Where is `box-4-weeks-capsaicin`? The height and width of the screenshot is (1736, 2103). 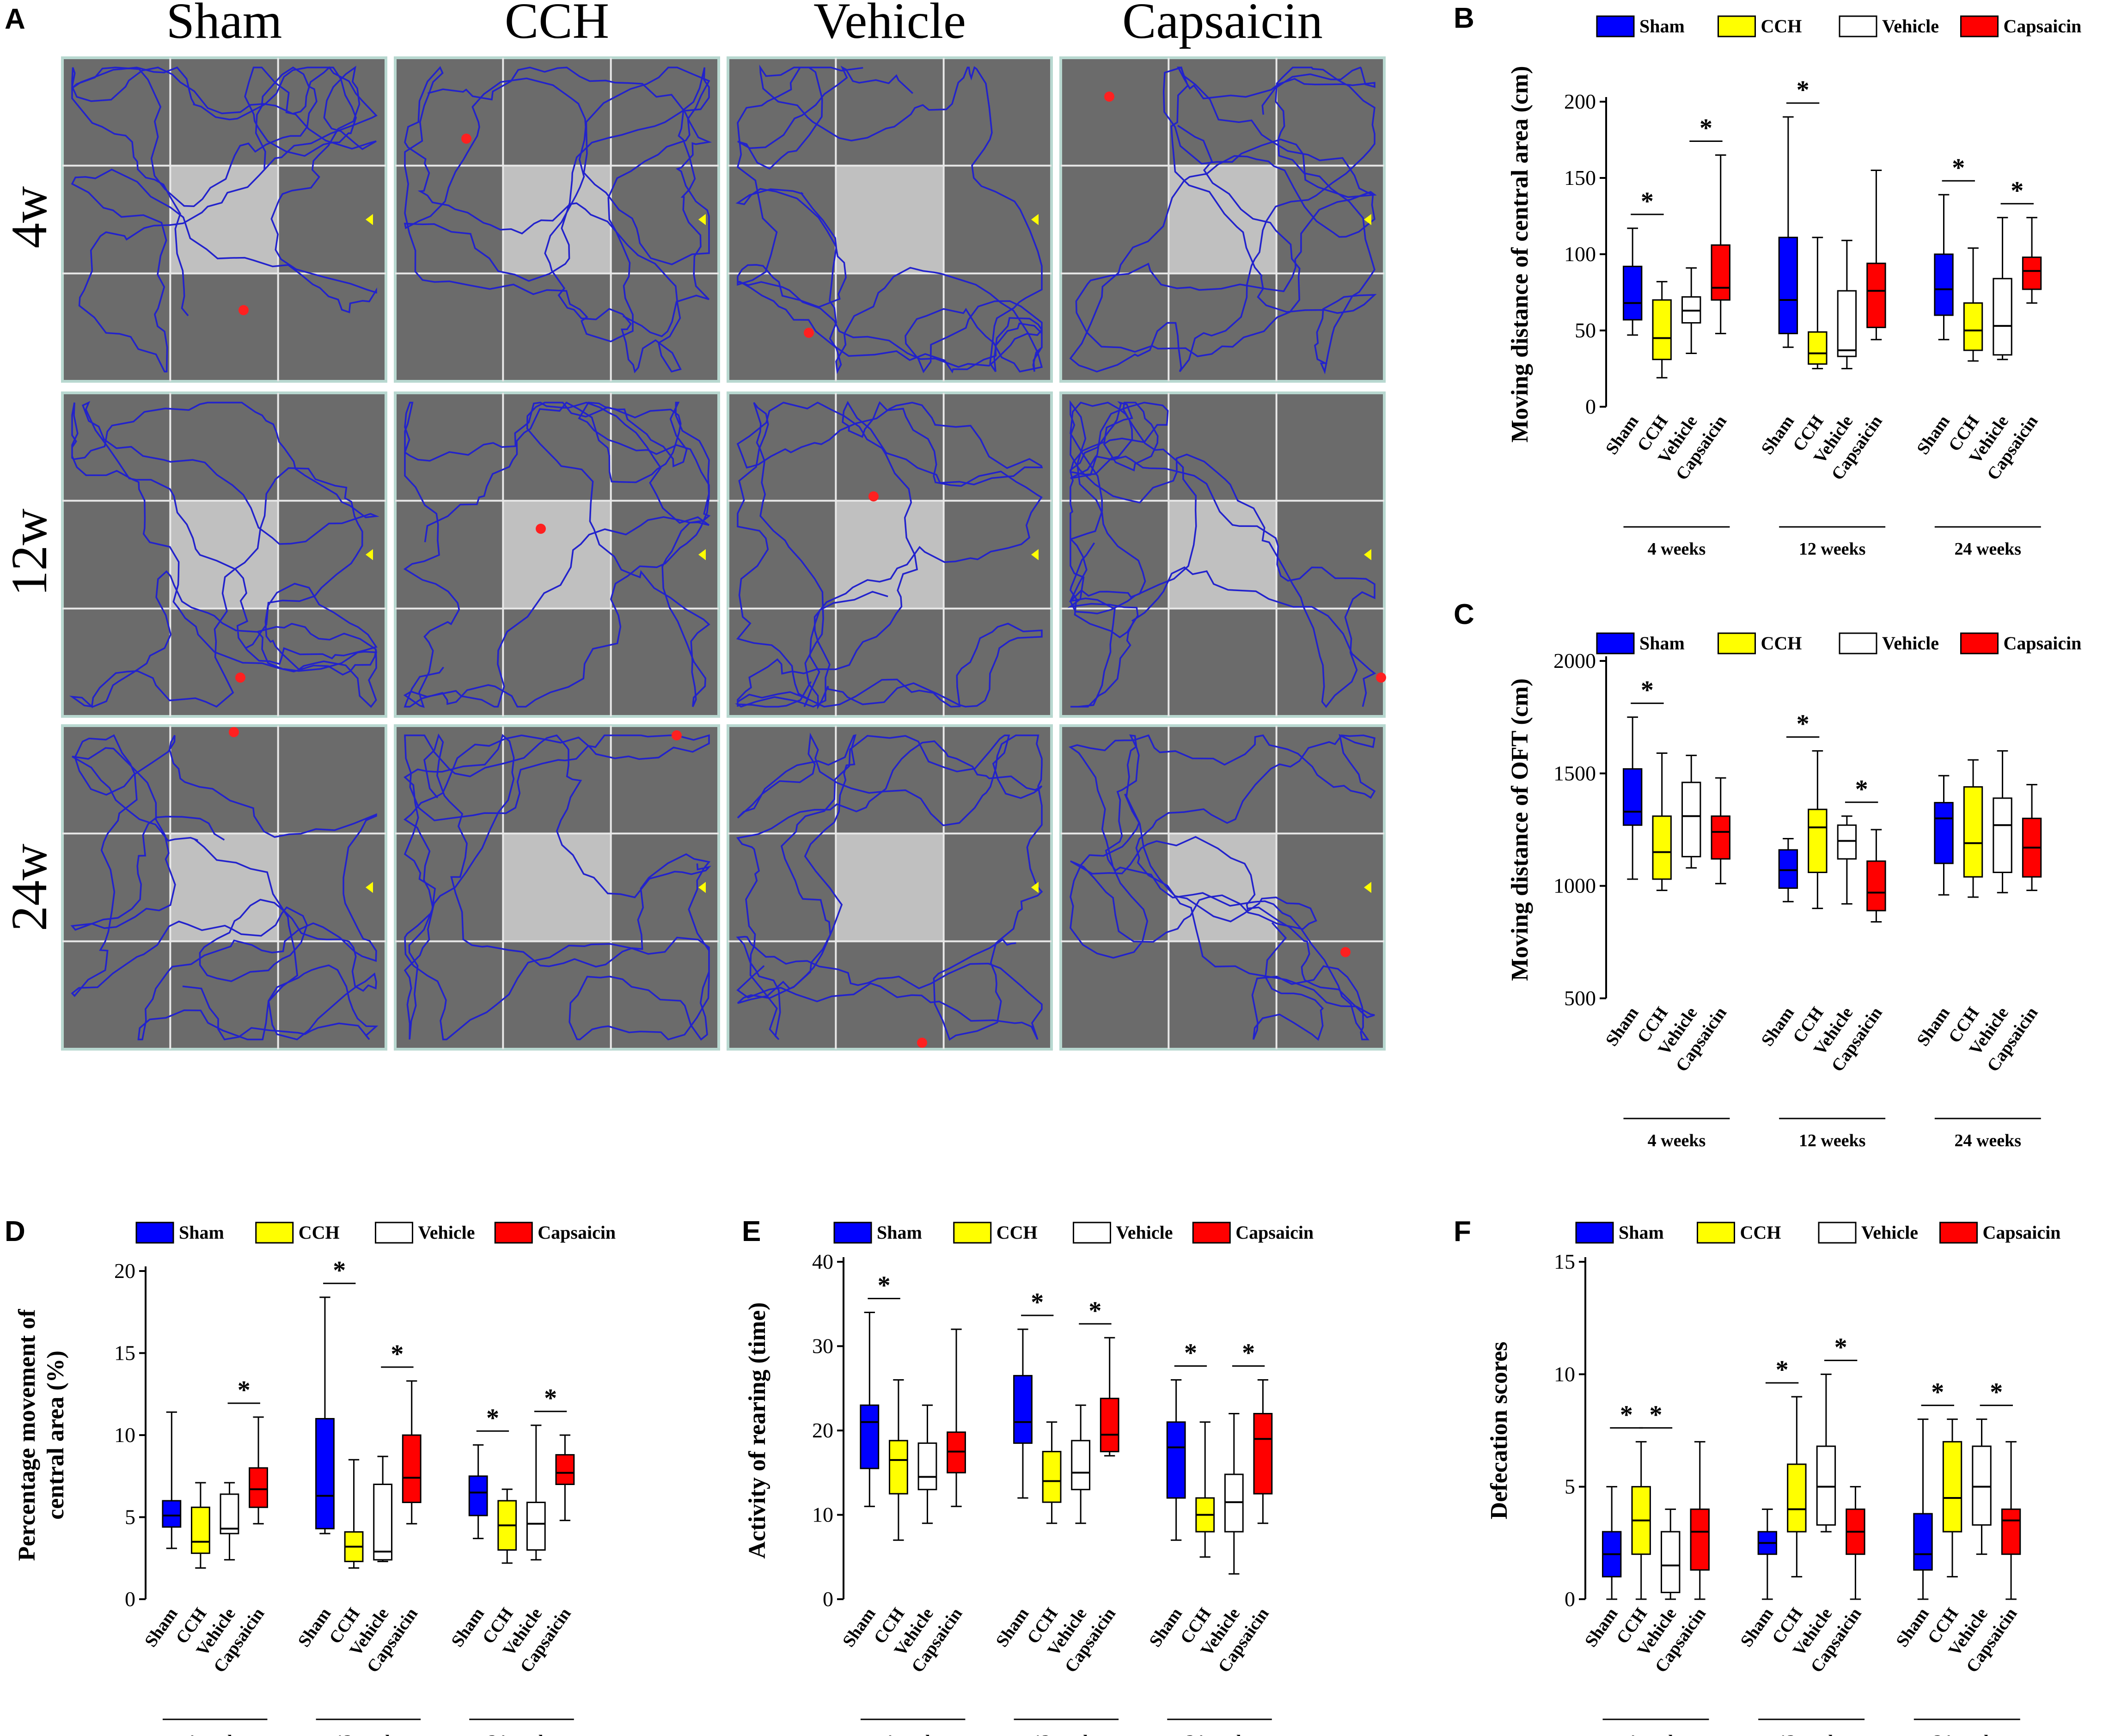 box-4-weeks-capsaicin is located at coordinates (259, 1470).